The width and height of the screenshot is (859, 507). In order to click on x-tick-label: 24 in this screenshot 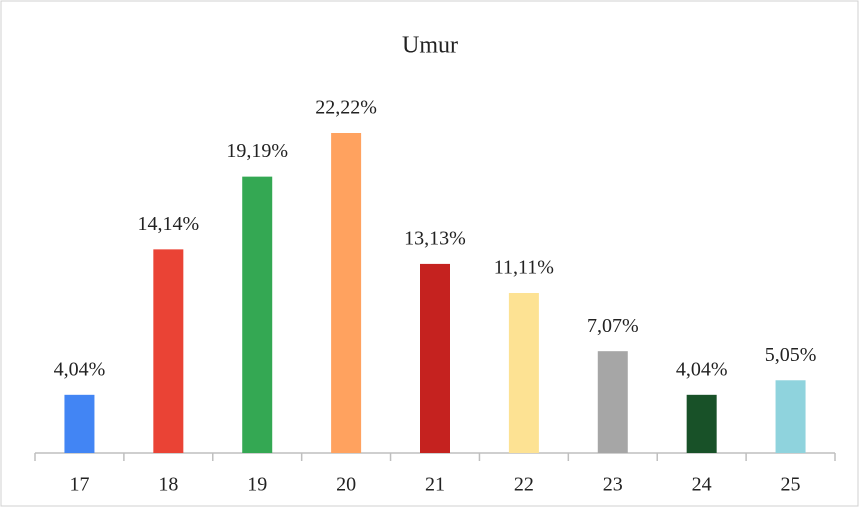, I will do `click(702, 485)`.